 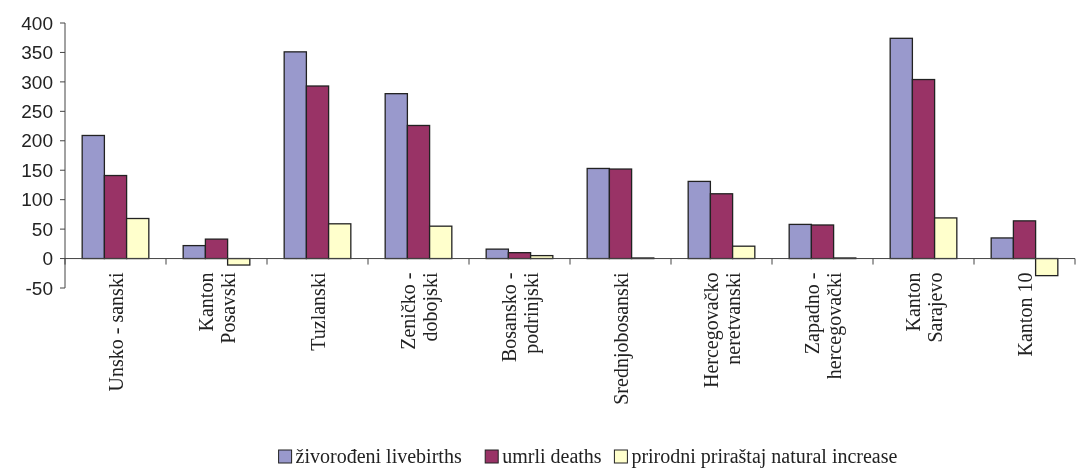 I want to click on y-tick-label: -50, so click(x=39, y=288).